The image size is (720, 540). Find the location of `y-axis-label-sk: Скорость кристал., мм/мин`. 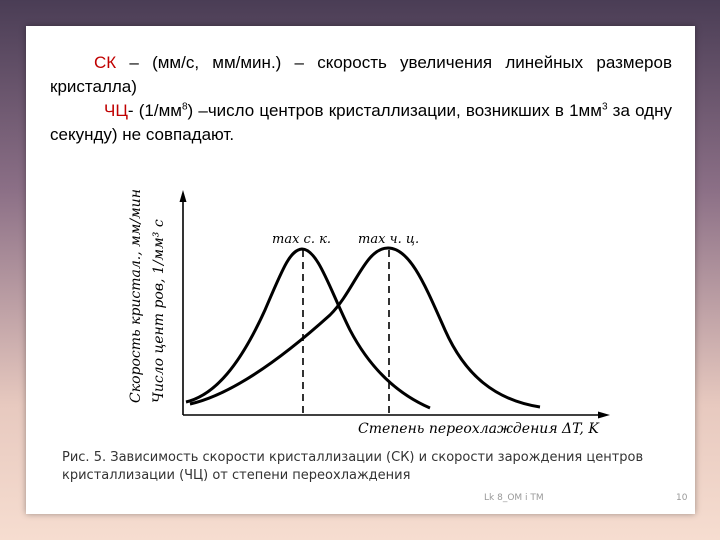

y-axis-label-sk: Скорость кристал., мм/мин is located at coordinates (136, 296).